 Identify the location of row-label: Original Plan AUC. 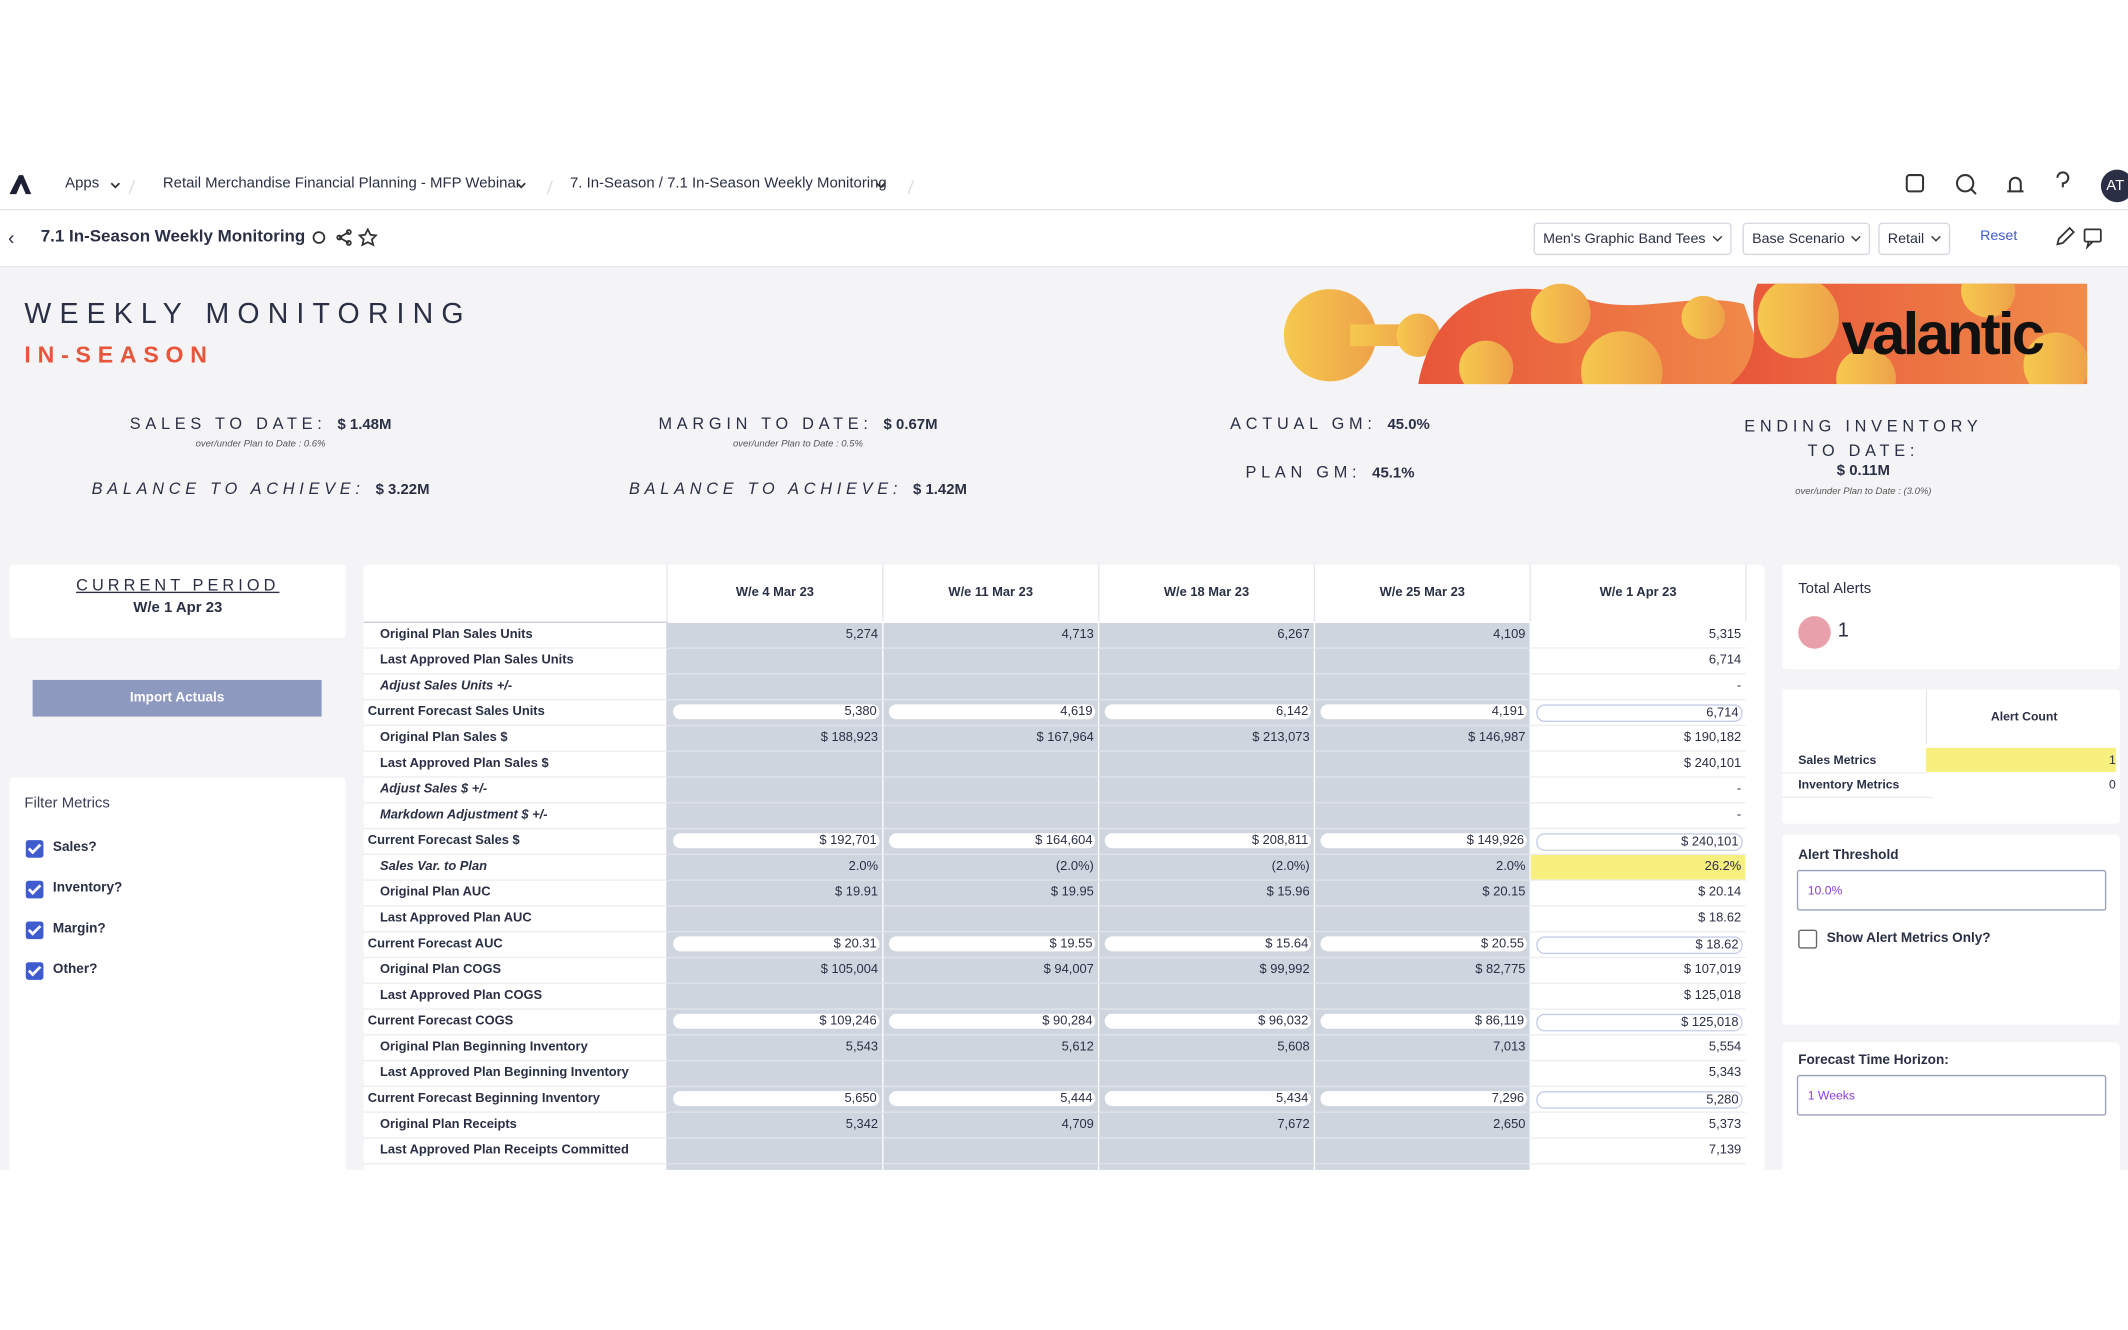
(515, 893).